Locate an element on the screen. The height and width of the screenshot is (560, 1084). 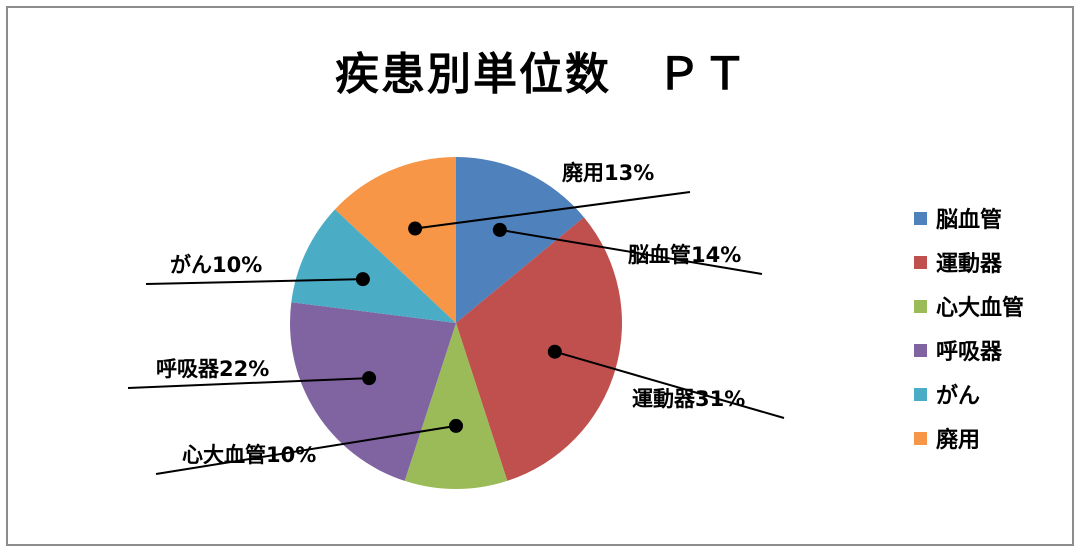
chart-title: 疾患別単位数 ＰＴ is located at coordinates (542, 74).